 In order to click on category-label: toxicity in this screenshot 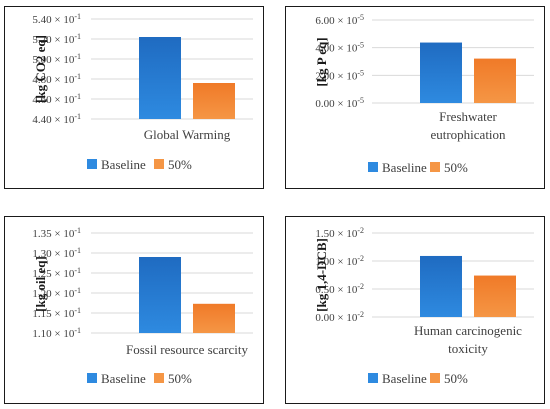, I will do `click(468, 348)`.